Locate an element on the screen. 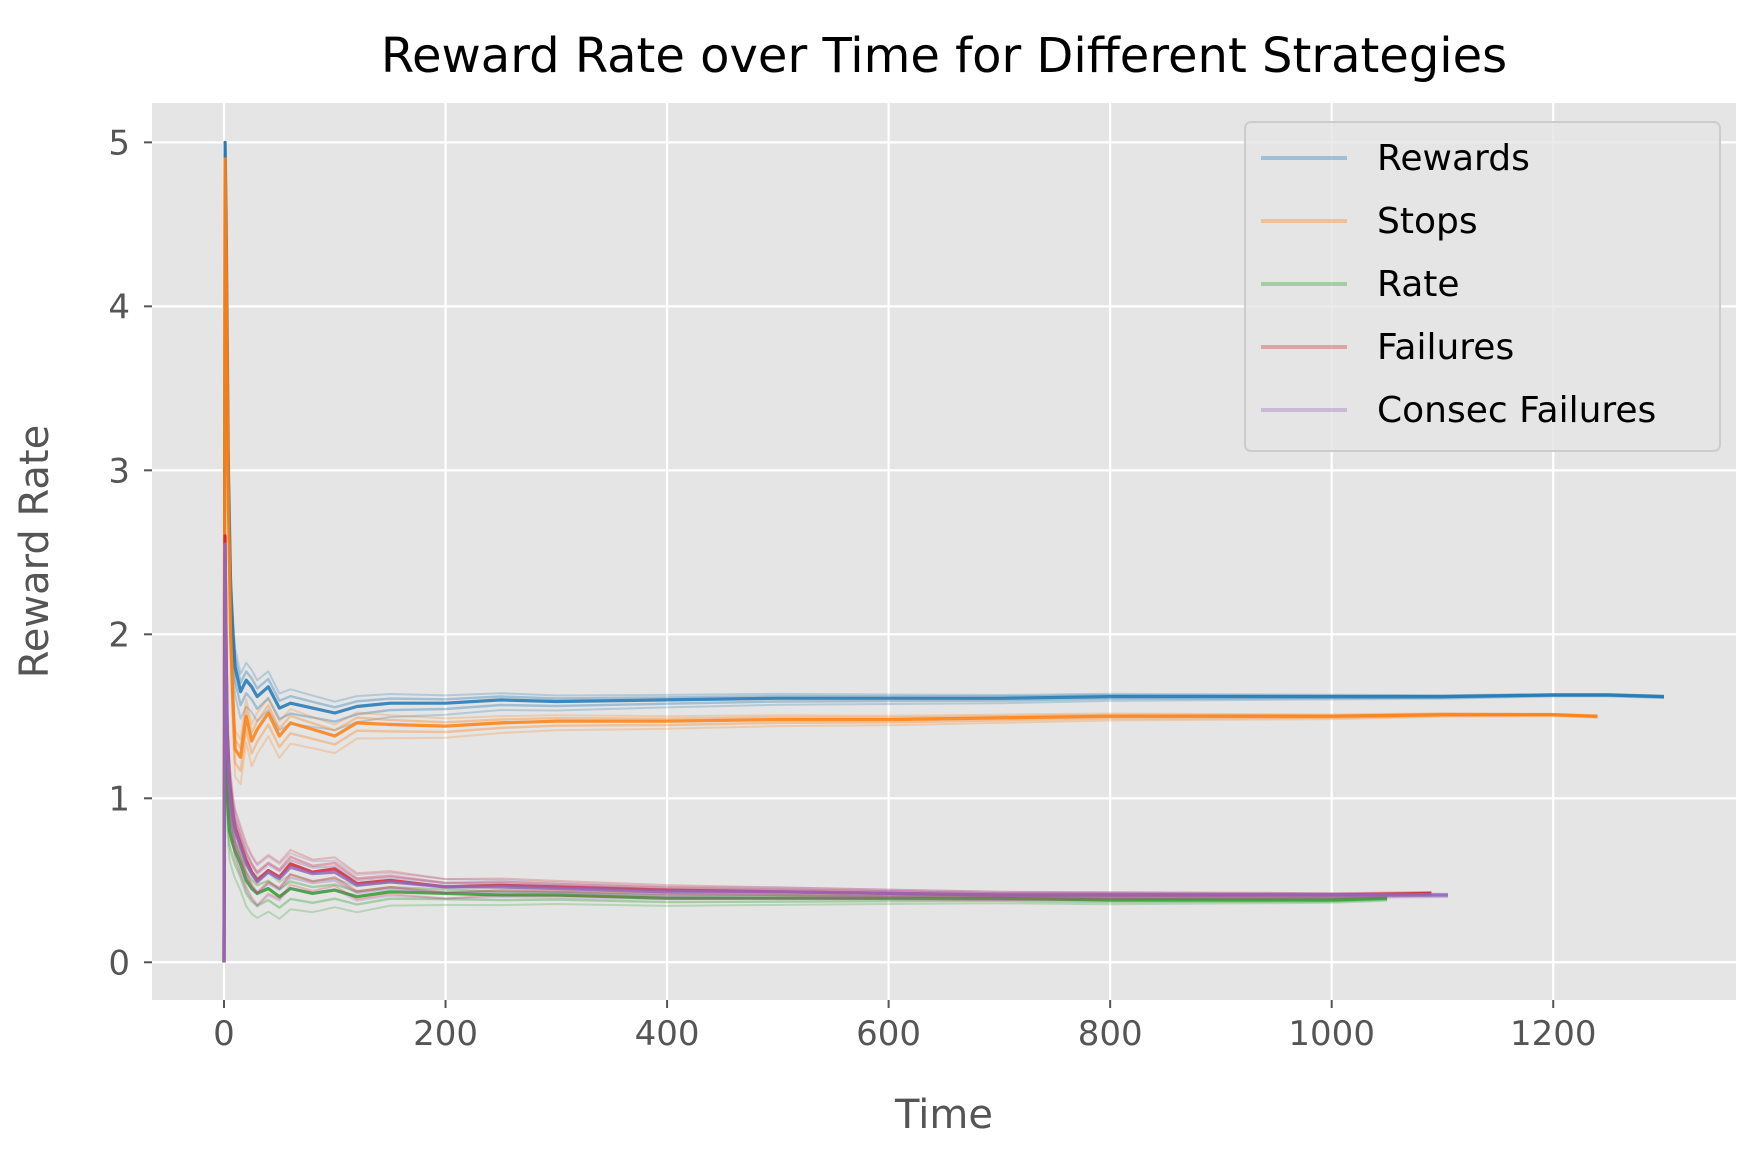 This screenshot has width=1764, height=1169. y-tick-label: 0 is located at coordinates (119, 963).